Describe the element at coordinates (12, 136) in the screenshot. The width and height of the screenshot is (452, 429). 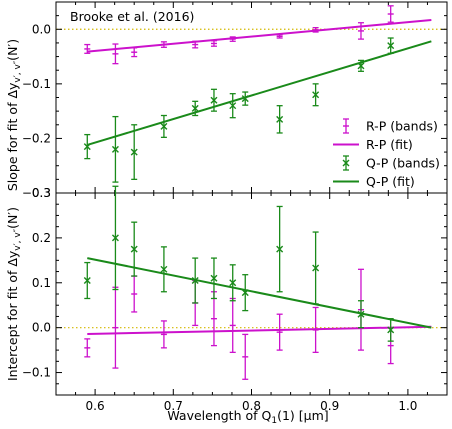
I see `slope-y-axis-title-main: Slope for fit of Δy` at that location.